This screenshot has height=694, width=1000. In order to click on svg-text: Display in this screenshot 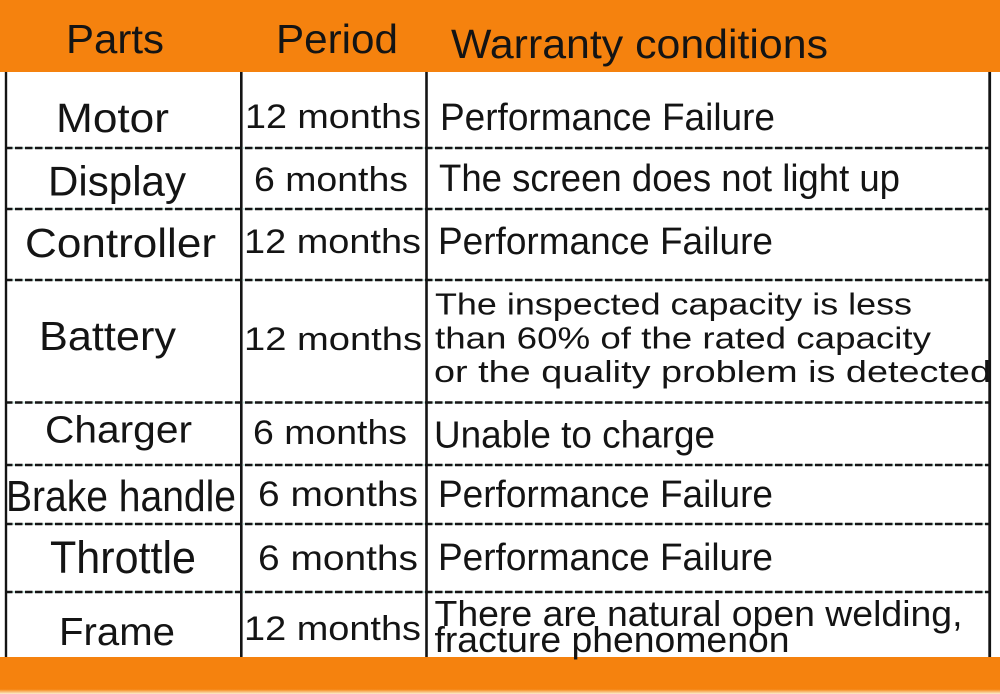, I will do `click(117, 181)`.